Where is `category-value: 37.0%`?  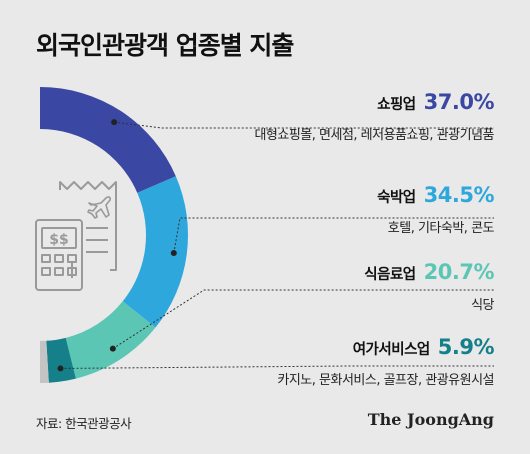
category-value: 37.0% is located at coordinates (459, 102).